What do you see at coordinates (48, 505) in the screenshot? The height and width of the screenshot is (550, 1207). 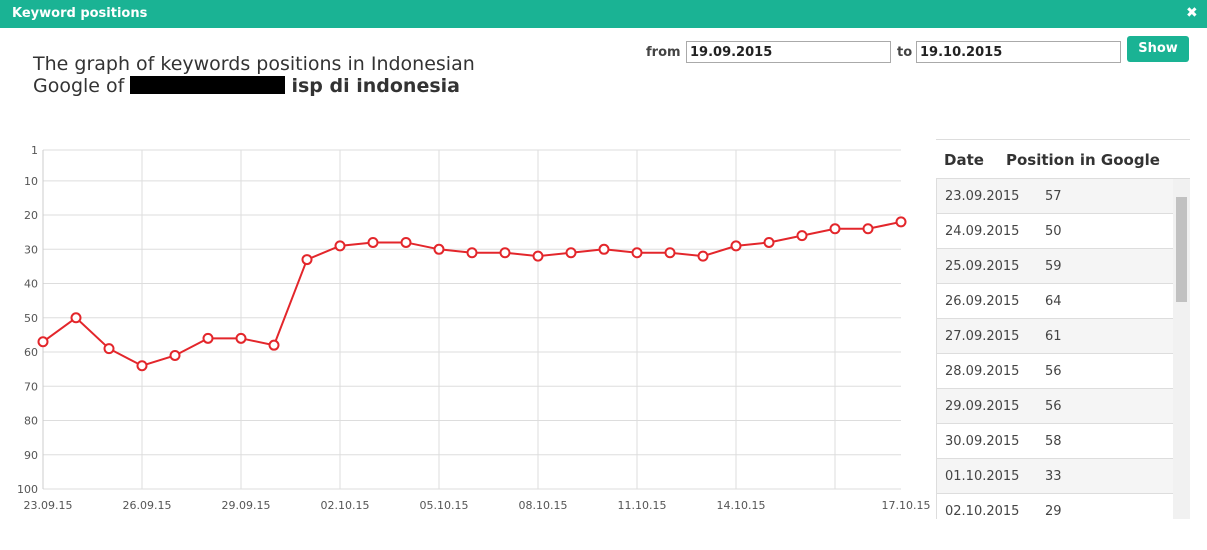 I see `x-tick-label: 23.09.15` at bounding box center [48, 505].